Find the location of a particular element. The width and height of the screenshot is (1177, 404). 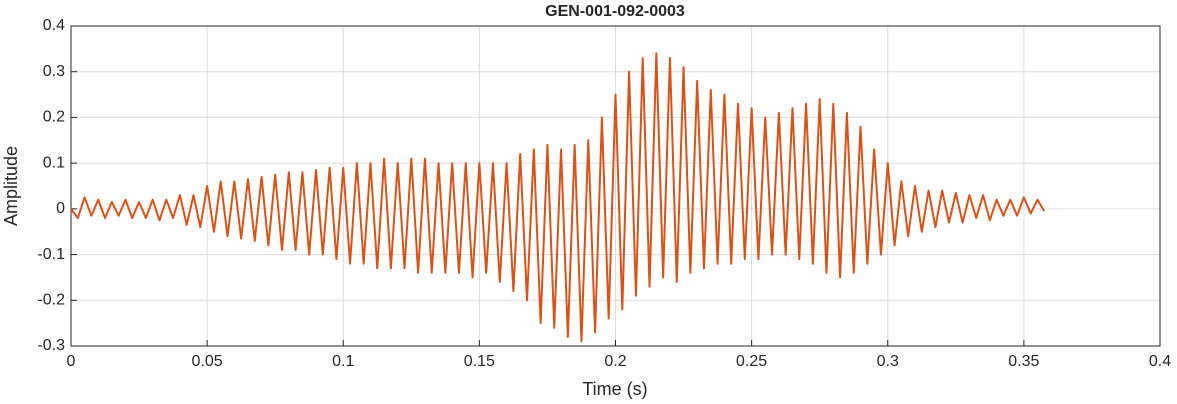

x-tick-label: 0 is located at coordinates (71, 361).